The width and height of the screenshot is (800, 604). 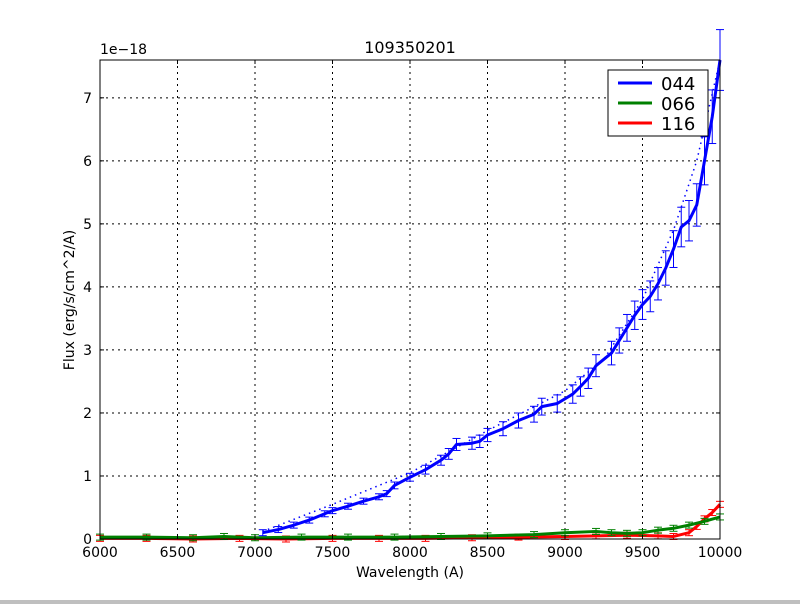 What do you see at coordinates (123, 50) in the screenshot?
I see `y-offset-label: 1e−18` at bounding box center [123, 50].